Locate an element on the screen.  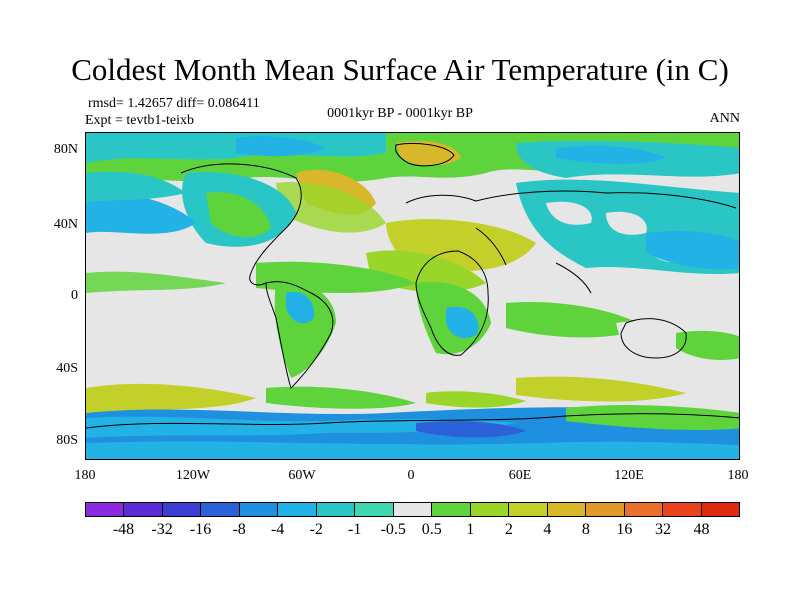
antarctica-dark is located at coordinates (471, 429).